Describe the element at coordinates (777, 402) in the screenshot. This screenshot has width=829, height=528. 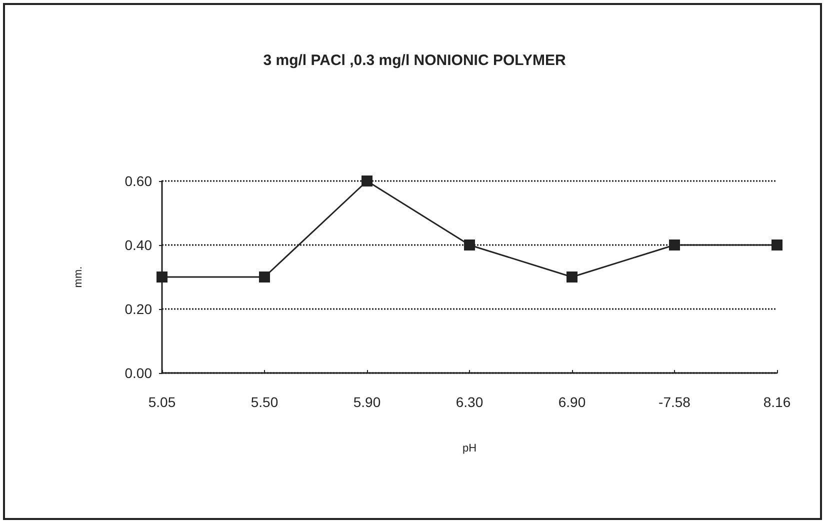
I see `x-tick-label: 8.16` at that location.